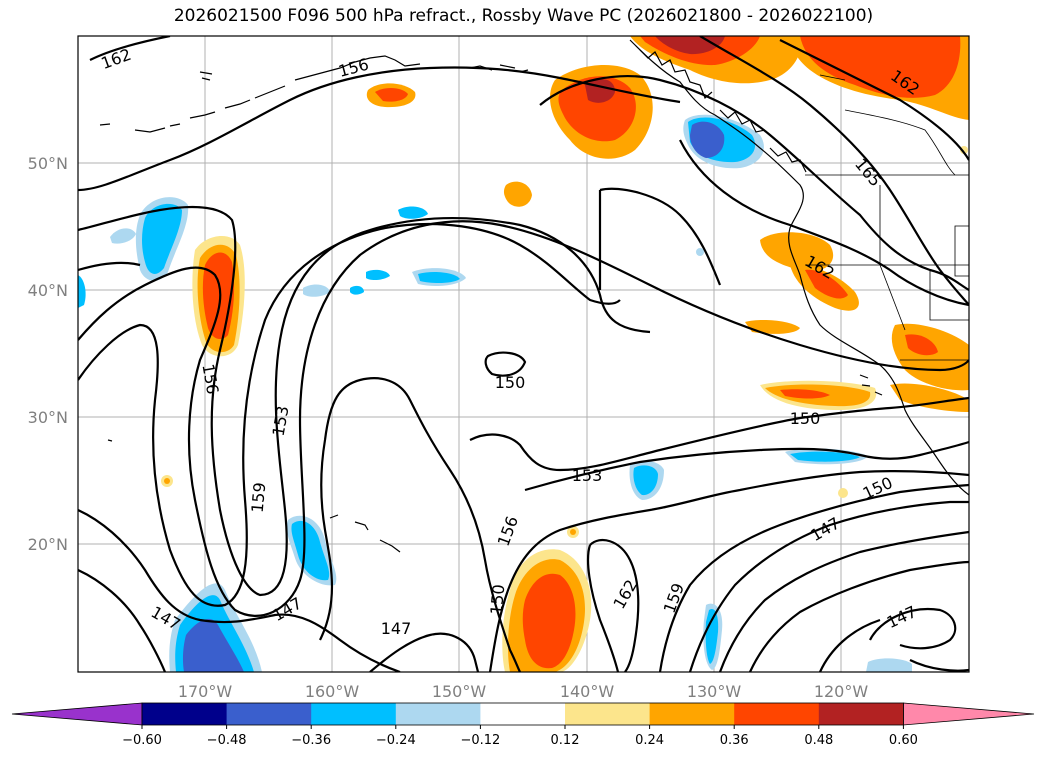 This screenshot has width=1047, height=765. I want to click on lat-label-30n: 30°N, so click(48, 417).